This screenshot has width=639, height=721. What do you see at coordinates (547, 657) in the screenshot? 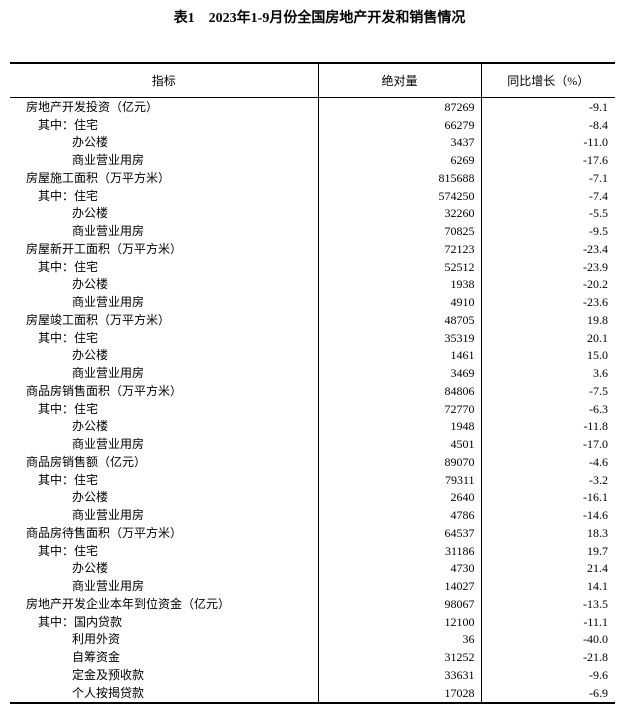
I see `yoy-growth-cell: -21.8` at bounding box center [547, 657].